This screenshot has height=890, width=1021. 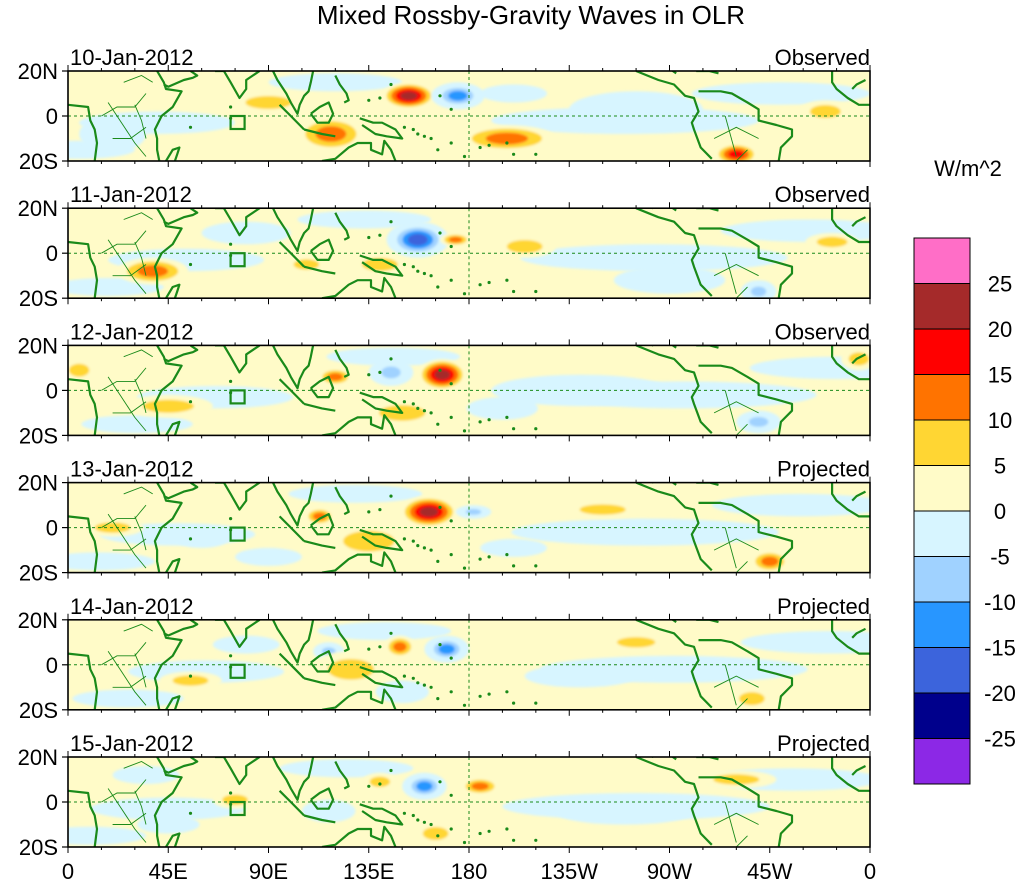 I want to click on y-tick-label: 20N, so click(x=38, y=345).